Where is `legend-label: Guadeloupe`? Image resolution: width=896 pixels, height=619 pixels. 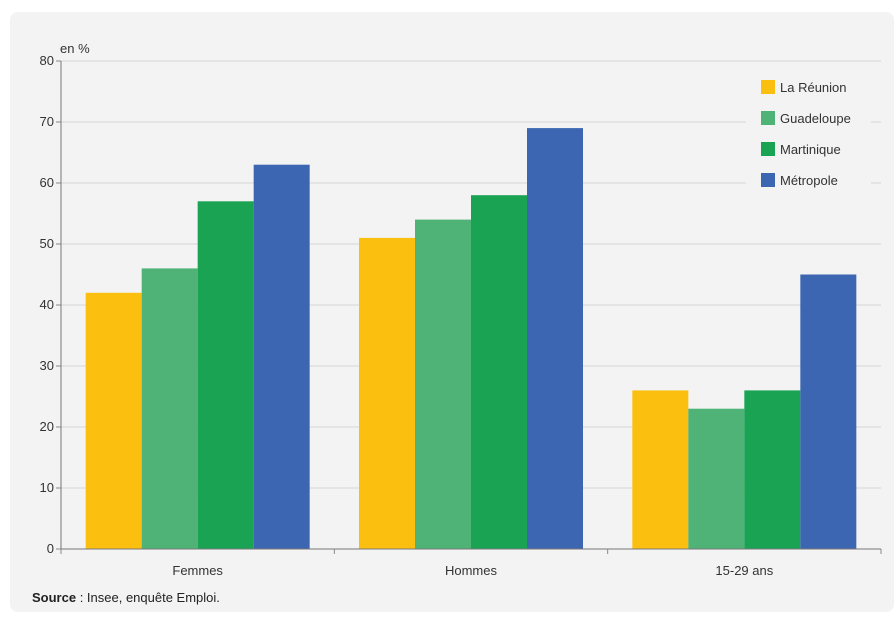
legend-label: Guadeloupe is located at coordinates (815, 118).